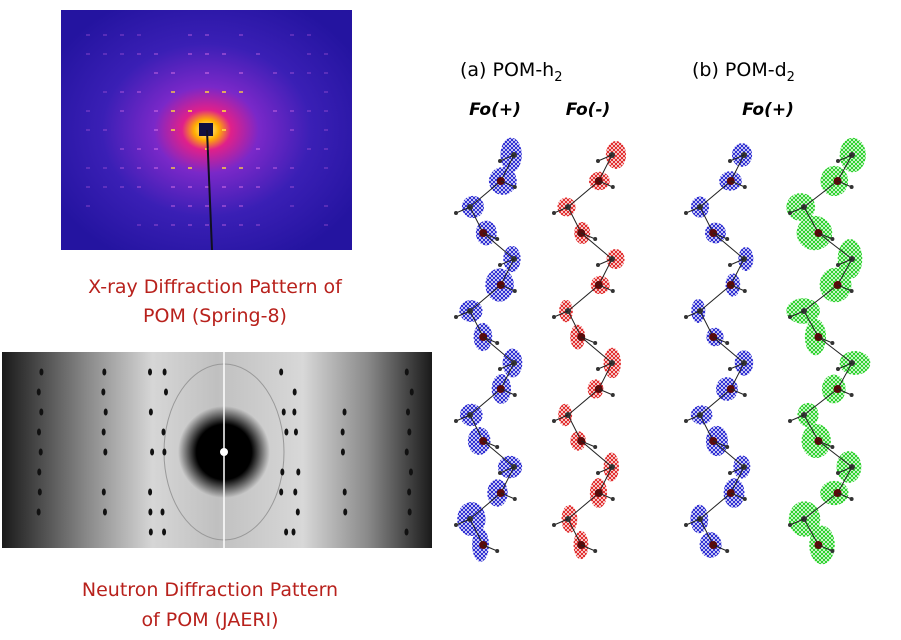 This screenshot has width=901, height=640. What do you see at coordinates (209, 620) in the screenshot?
I see `caption-line: of POM (JAERI)` at bounding box center [209, 620].